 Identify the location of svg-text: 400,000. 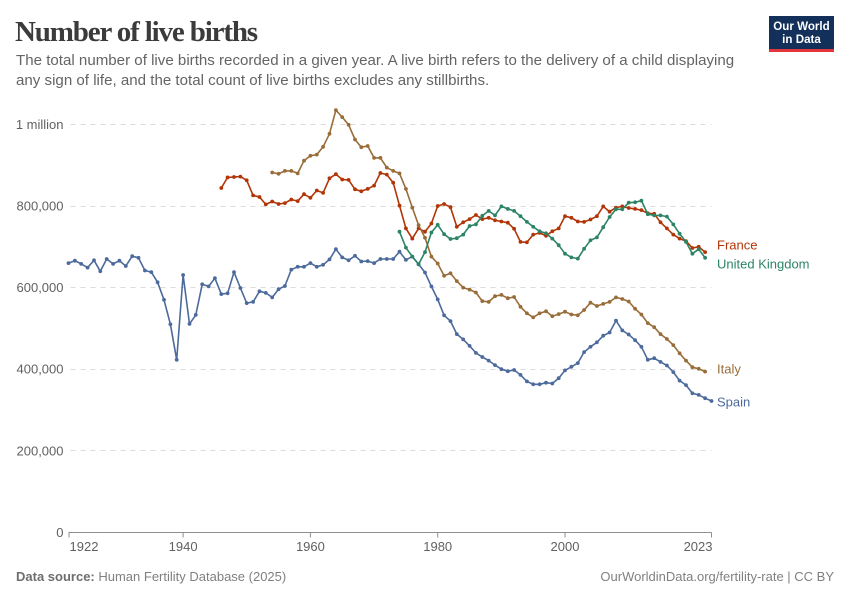
(40, 369).